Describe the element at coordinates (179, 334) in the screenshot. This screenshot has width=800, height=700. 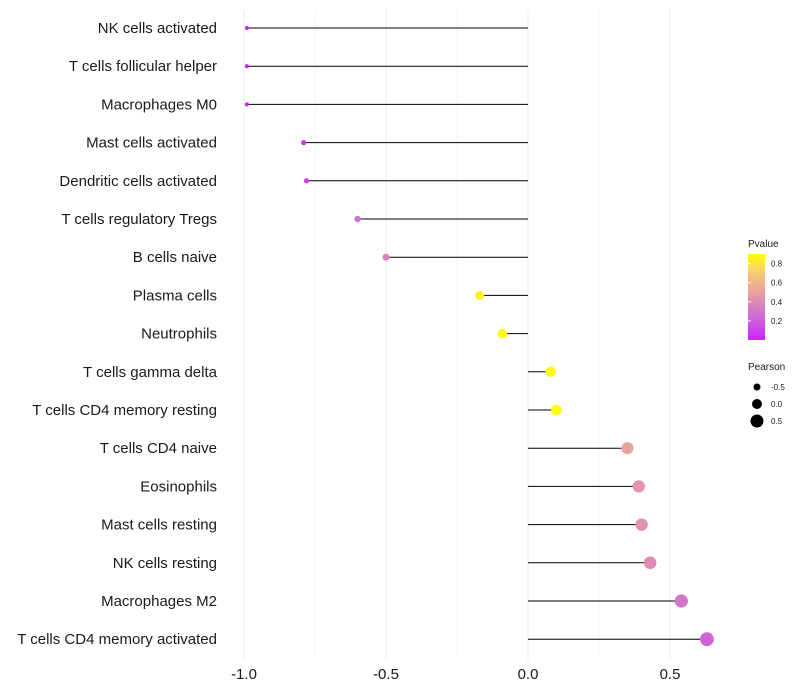
I see `y-label-8: Neutrophils` at that location.